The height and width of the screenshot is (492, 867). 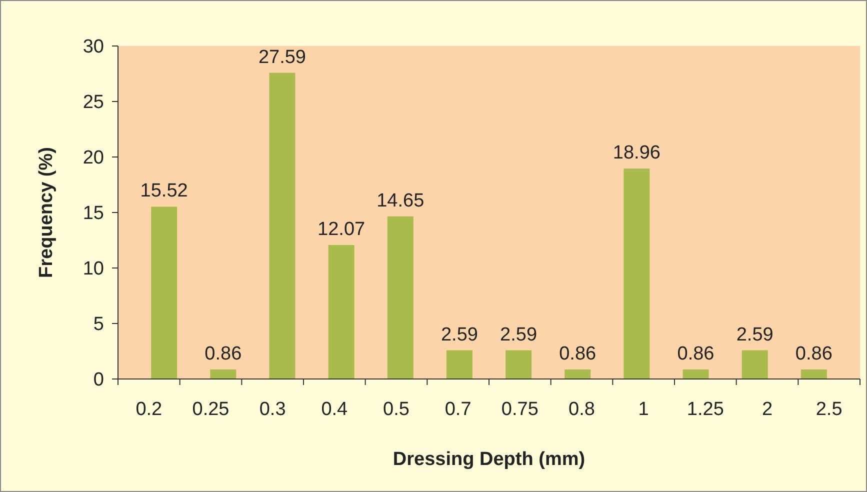 What do you see at coordinates (46, 212) in the screenshot?
I see `y-axis-title: Frequency (%)` at bounding box center [46, 212].